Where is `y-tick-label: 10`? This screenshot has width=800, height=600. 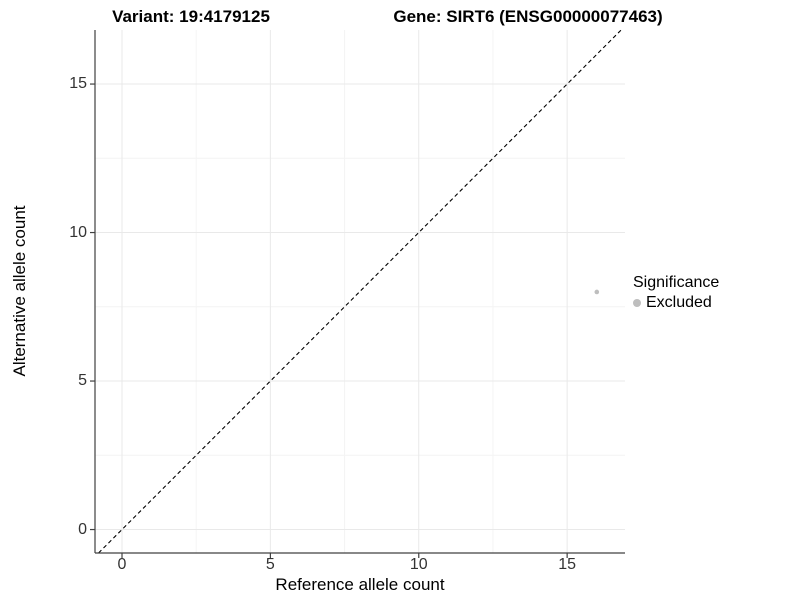
y-tick-label: 10 is located at coordinates (78, 232).